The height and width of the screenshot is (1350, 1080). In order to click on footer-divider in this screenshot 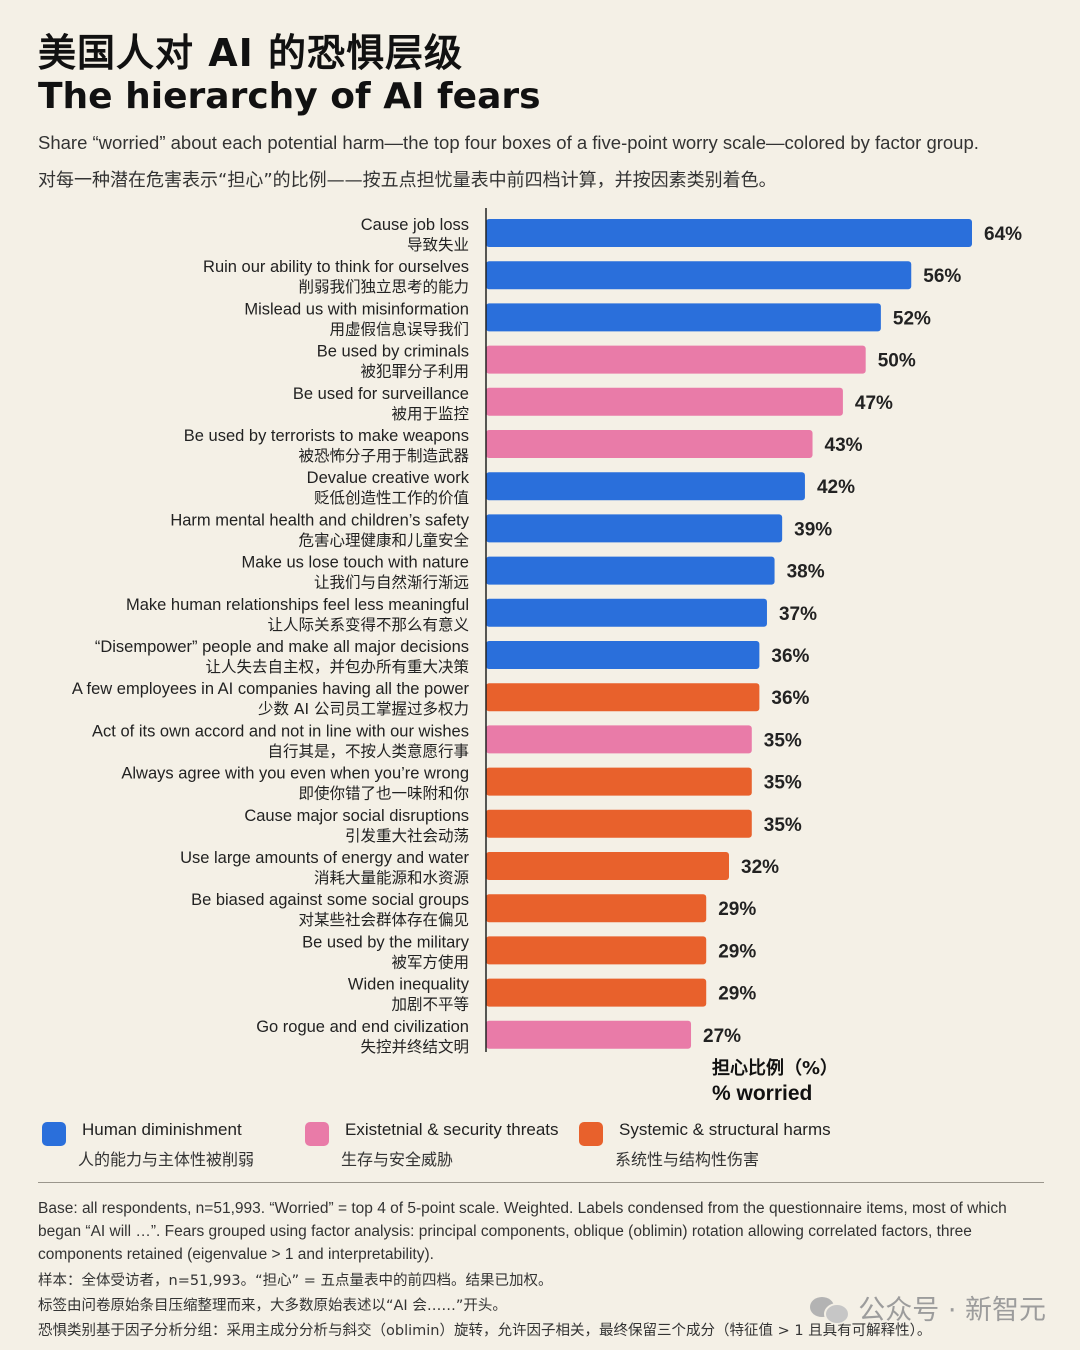, I will do `click(541, 1182)`.